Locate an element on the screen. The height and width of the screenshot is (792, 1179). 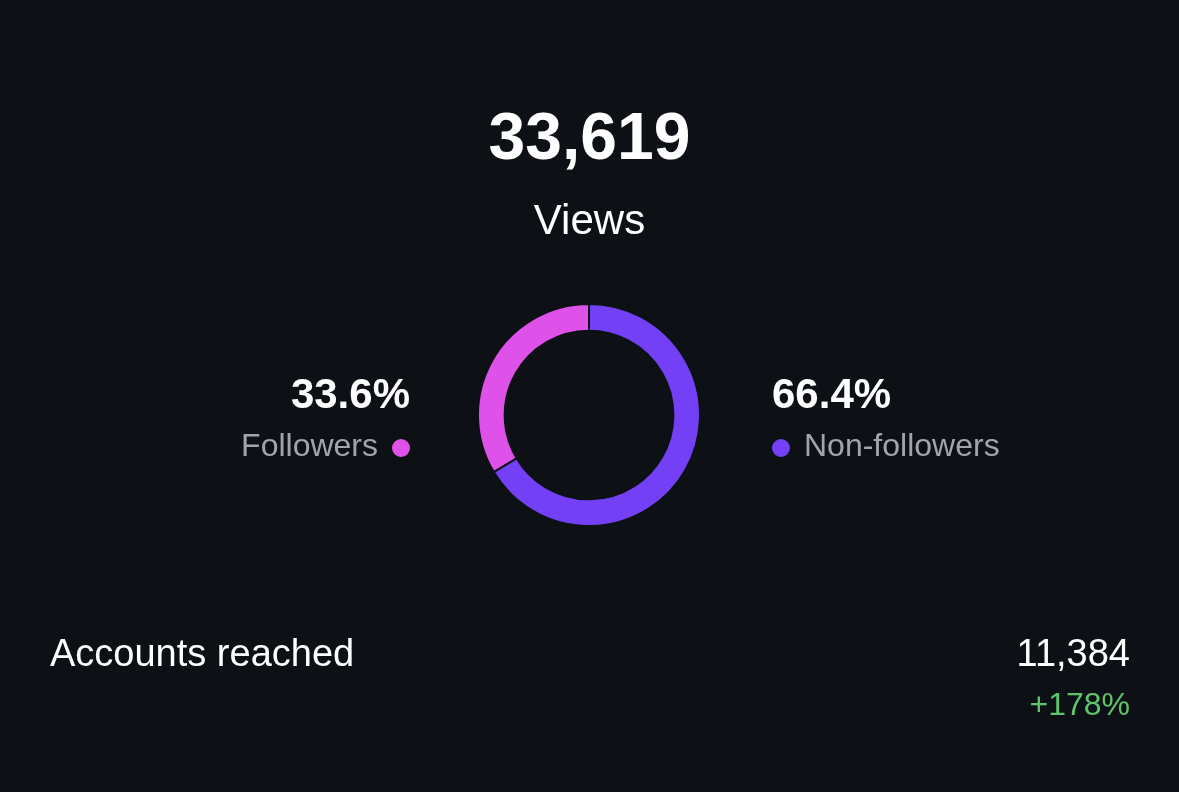
text: 11,384 is located at coordinates (1073, 653).